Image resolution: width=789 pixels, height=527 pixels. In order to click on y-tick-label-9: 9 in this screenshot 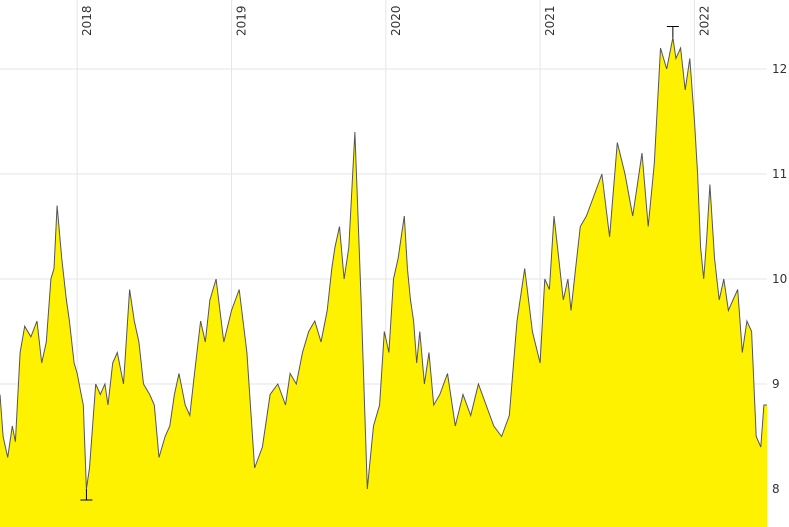, I will do `click(776, 384)`.